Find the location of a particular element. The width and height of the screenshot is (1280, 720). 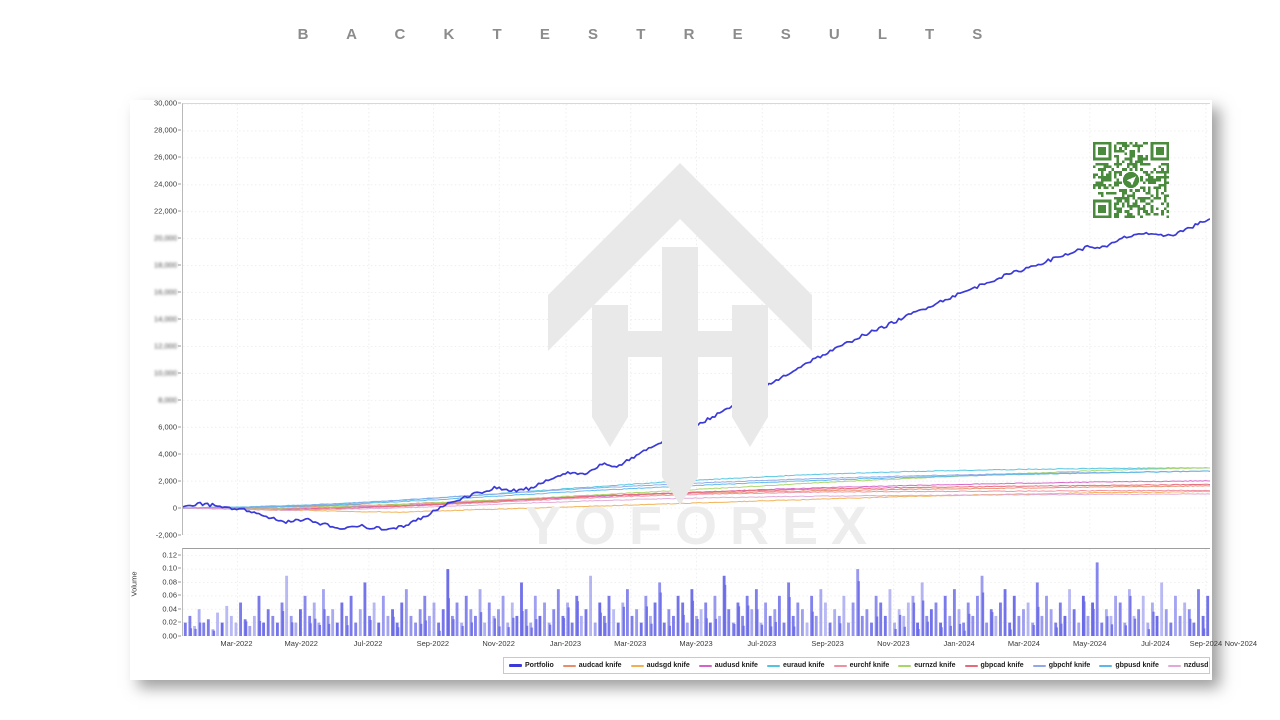

x-tick-label: Jul-2024 is located at coordinates (1155, 643).